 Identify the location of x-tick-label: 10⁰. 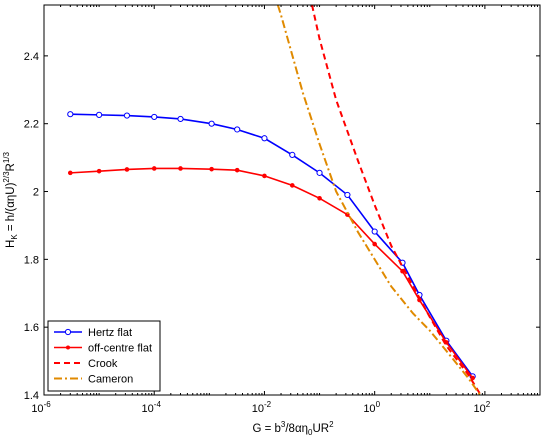
(371, 407).